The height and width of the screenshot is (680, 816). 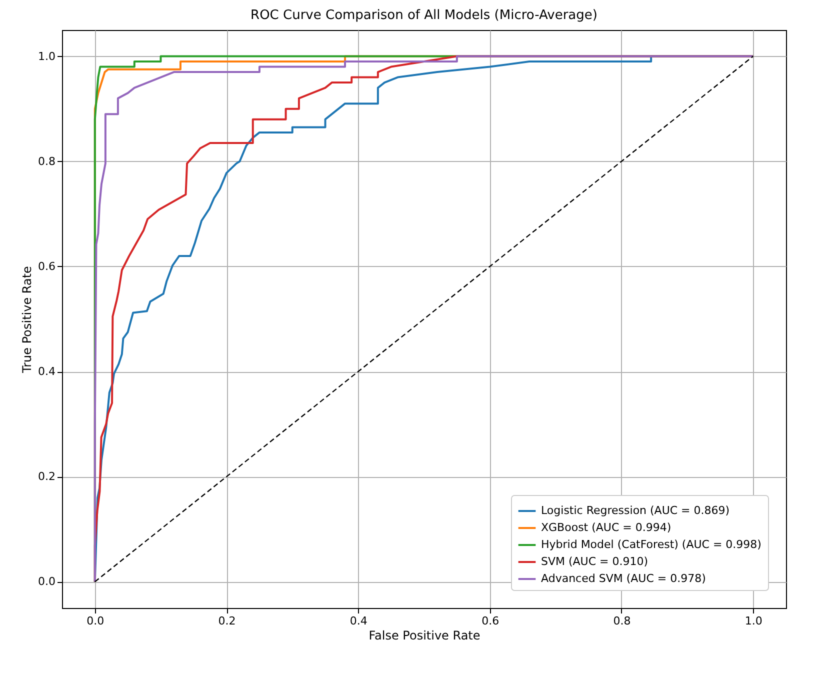 I want to click on legend-label: XGBoost (AUC = 0.994), so click(x=606, y=527).